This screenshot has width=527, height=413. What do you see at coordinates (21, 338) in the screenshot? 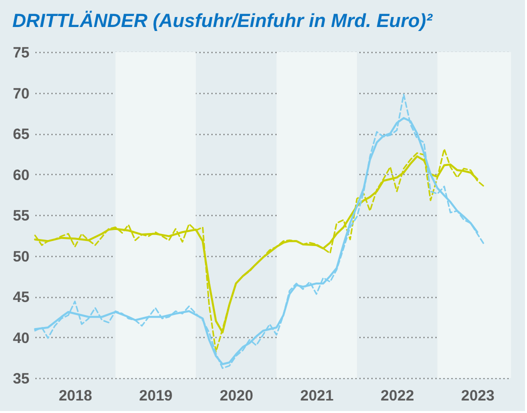
I see `y-tick-label: 40` at bounding box center [21, 338].